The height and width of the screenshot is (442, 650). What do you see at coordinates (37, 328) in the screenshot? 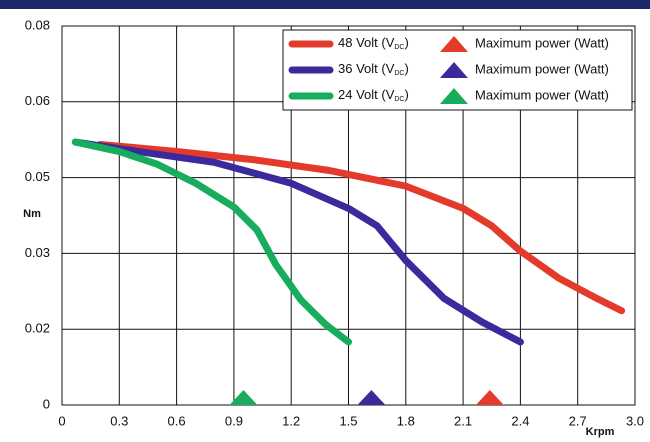
I see `y-tick-label: 0.02` at bounding box center [37, 328].